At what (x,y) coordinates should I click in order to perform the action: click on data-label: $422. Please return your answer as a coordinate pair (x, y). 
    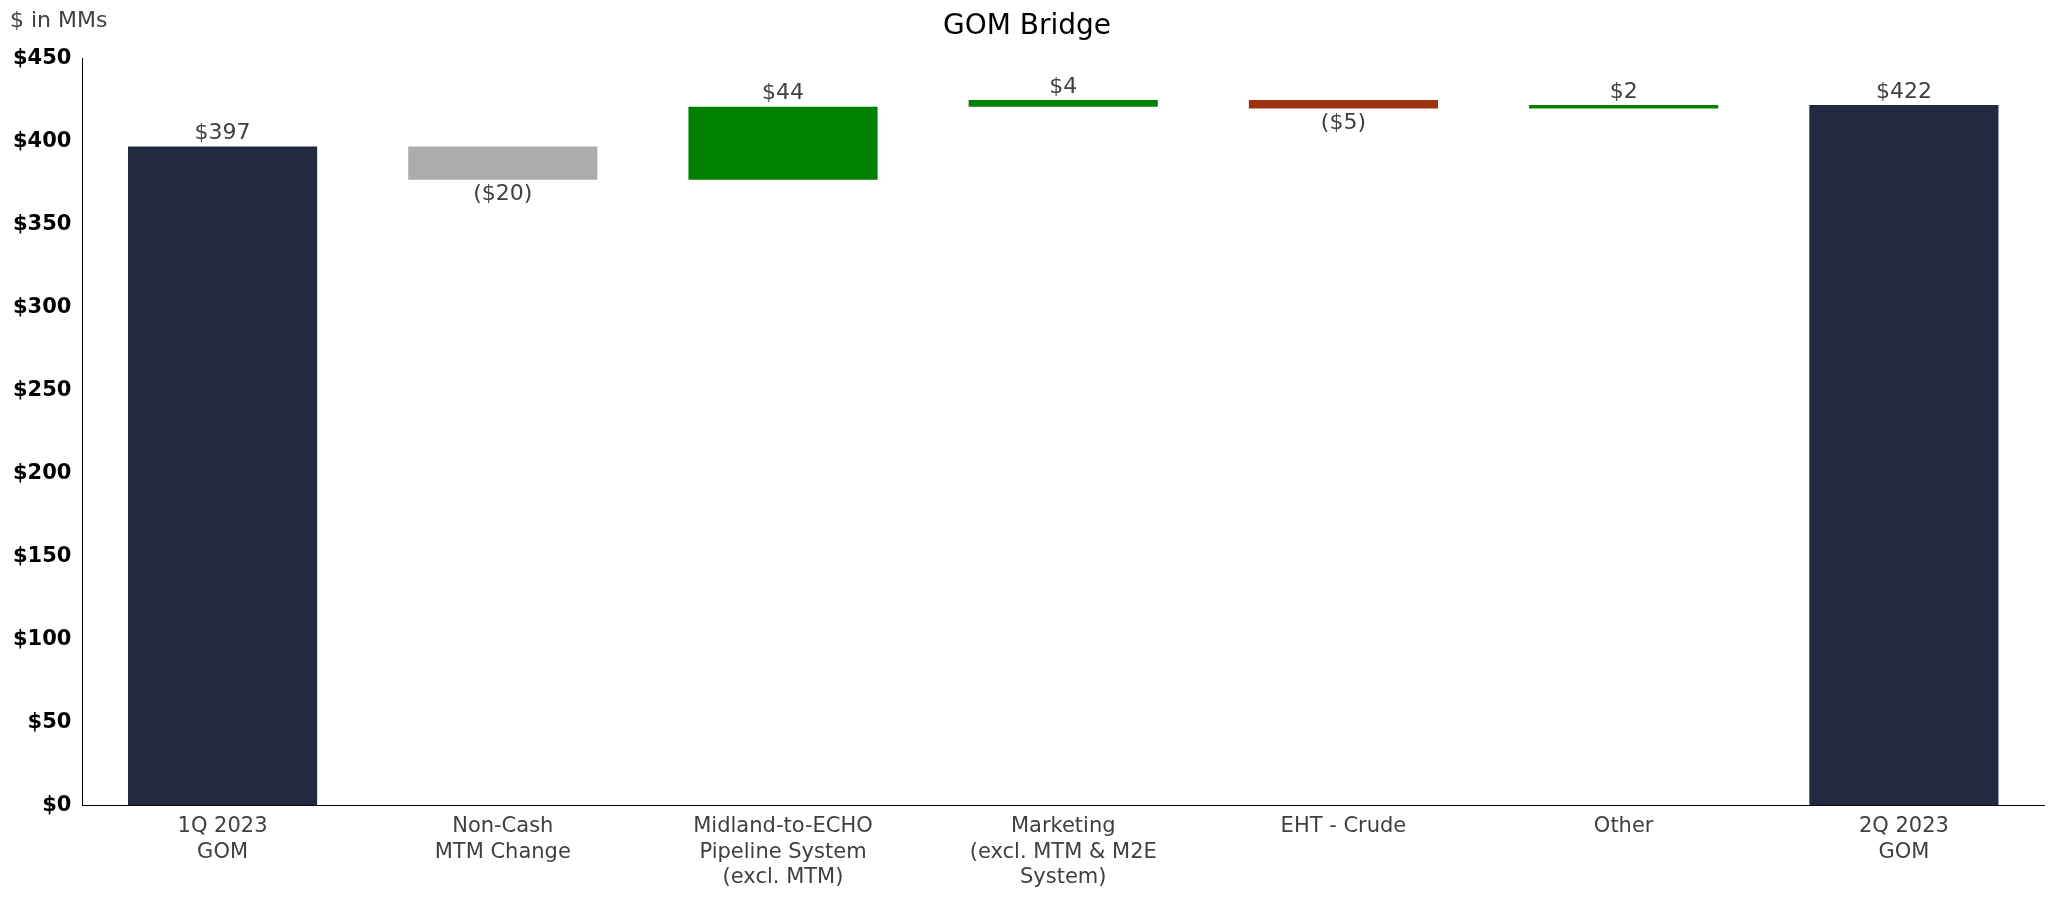
    Looking at the image, I should click on (1903, 90).